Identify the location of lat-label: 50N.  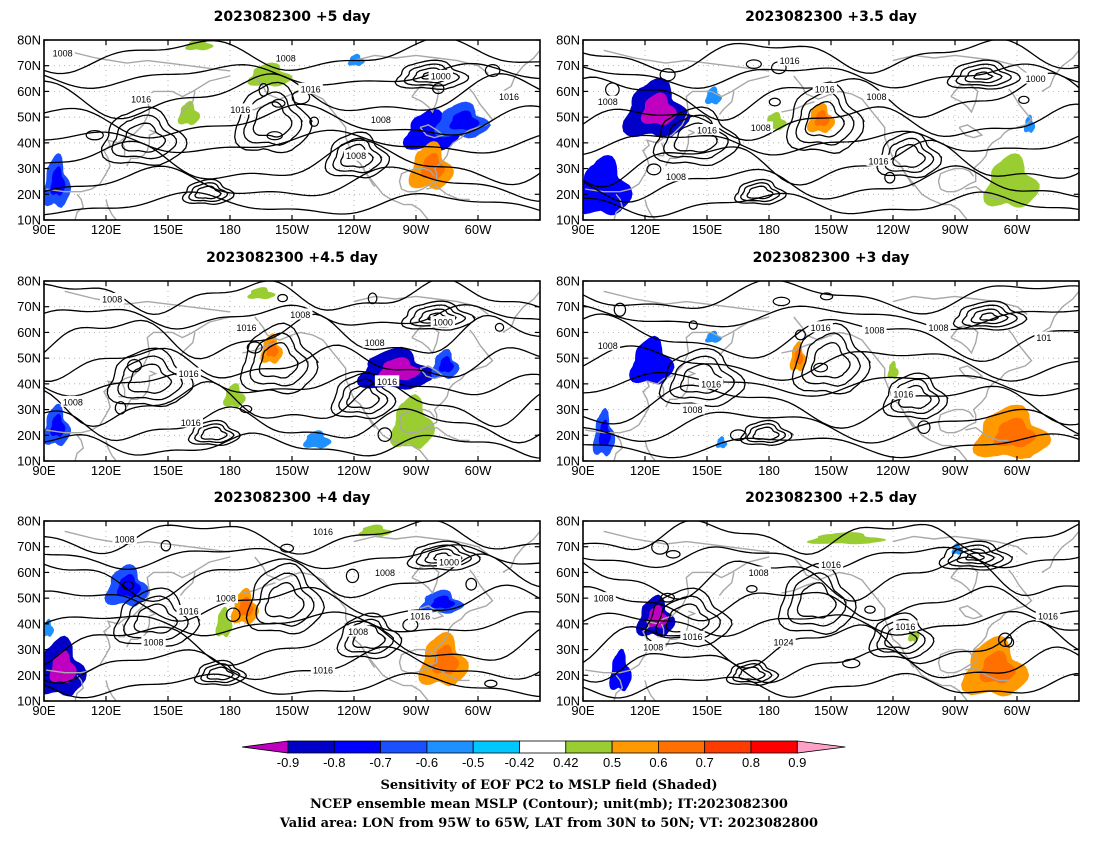
(568, 598).